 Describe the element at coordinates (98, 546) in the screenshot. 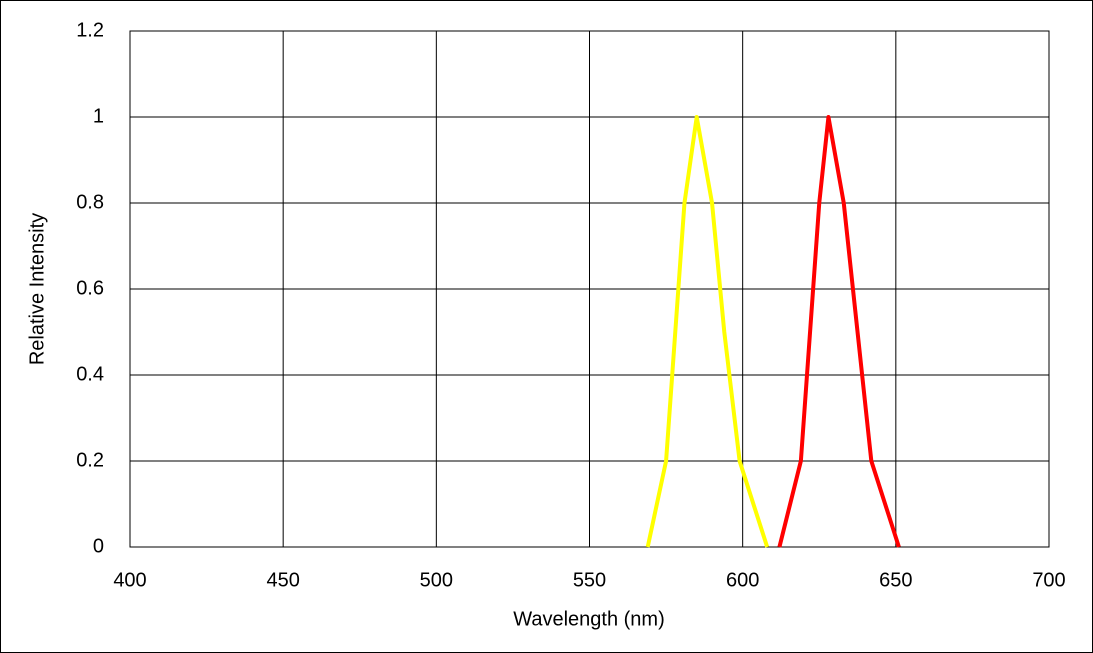

I see `y-tick-label: 0` at that location.